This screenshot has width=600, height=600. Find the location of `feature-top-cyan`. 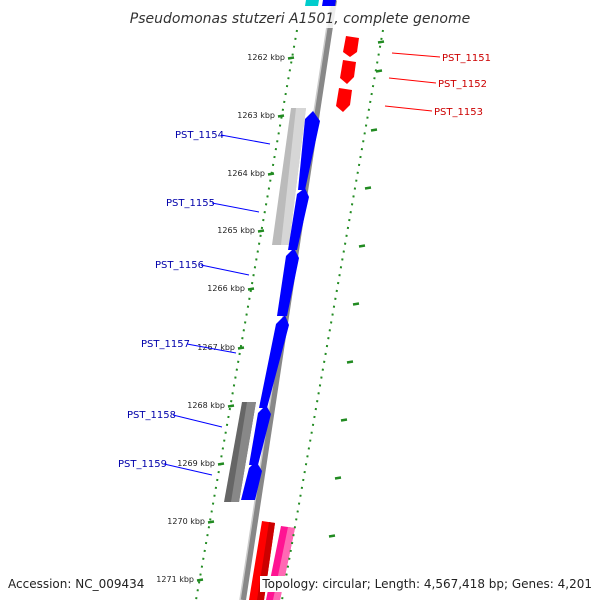

feature-top-cyan is located at coordinates (312, 3).